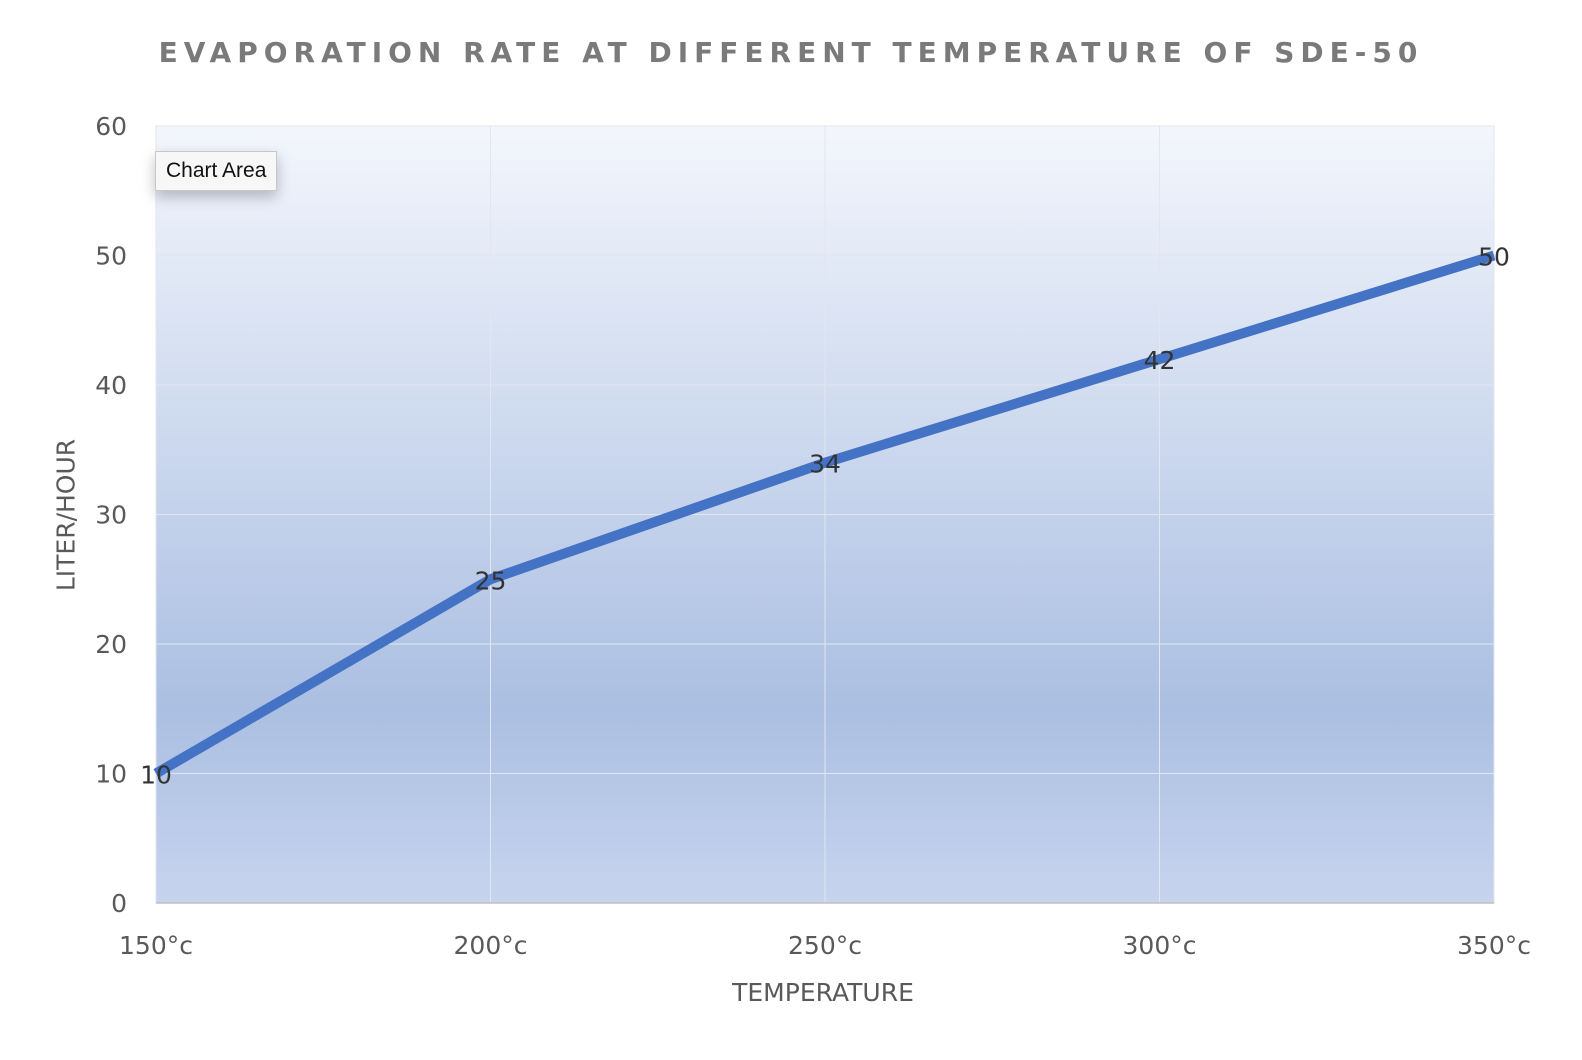  What do you see at coordinates (111, 644) in the screenshot?
I see `y-tick-label: 20` at bounding box center [111, 644].